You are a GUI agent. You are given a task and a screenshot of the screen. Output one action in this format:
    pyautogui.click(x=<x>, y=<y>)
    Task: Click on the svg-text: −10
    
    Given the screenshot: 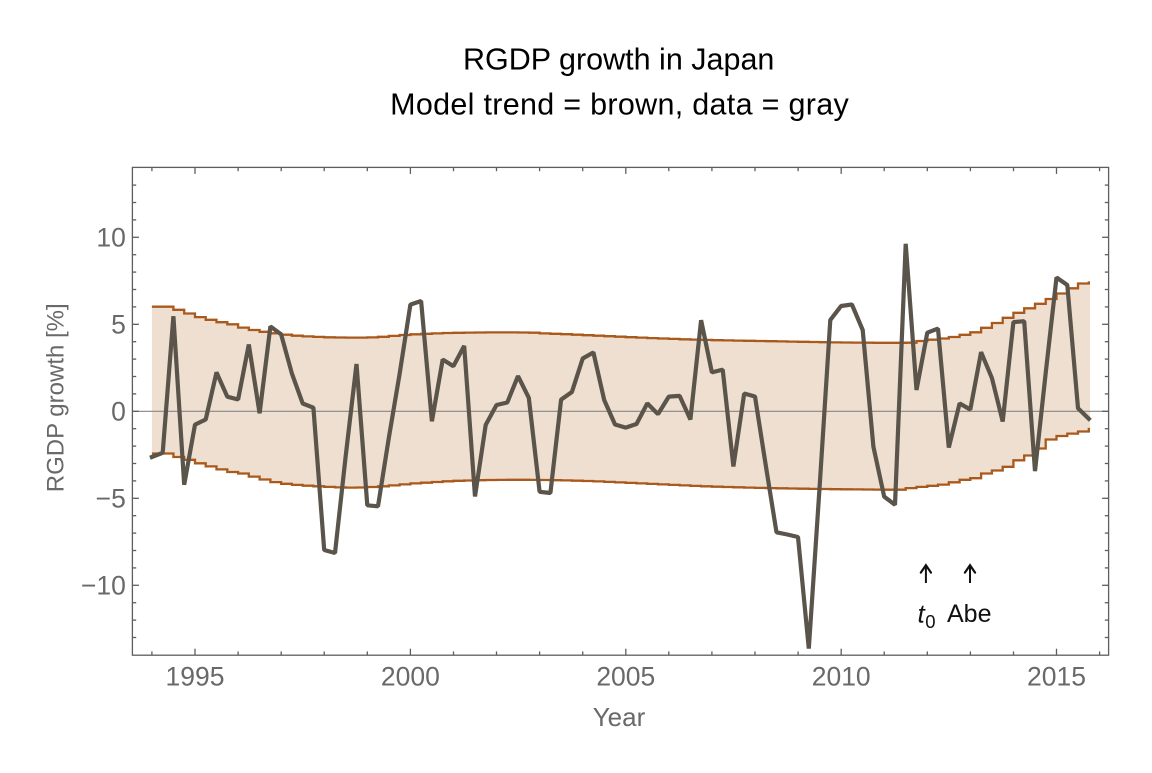 What is the action you would take?
    pyautogui.click(x=103, y=586)
    